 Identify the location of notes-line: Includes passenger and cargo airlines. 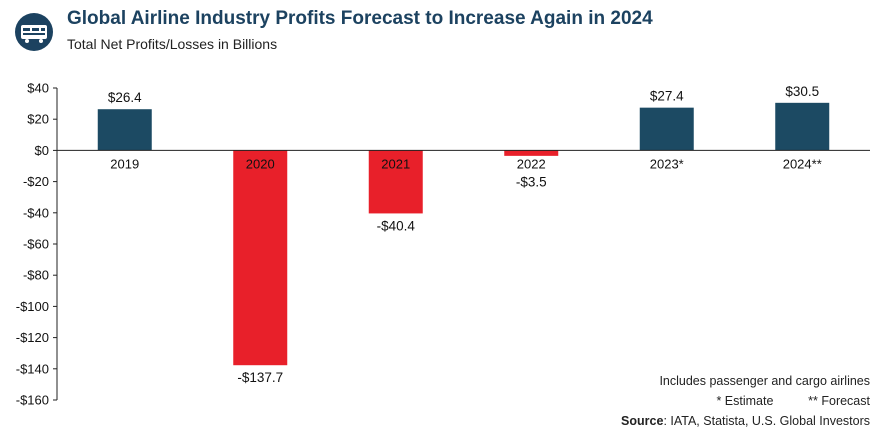
(764, 381).